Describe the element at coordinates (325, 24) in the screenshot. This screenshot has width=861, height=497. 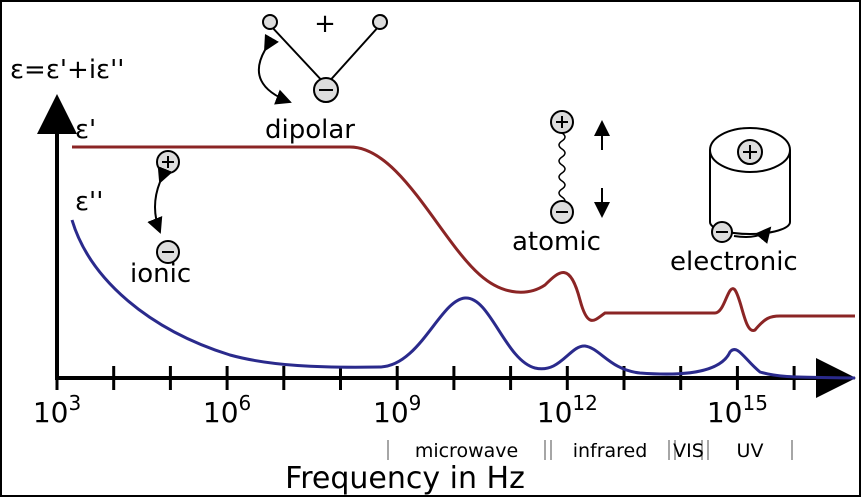
I see `dipolar-sign: +` at that location.